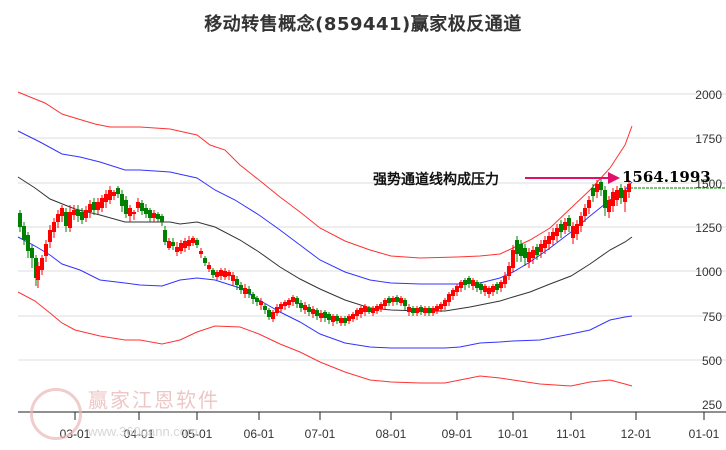  Describe the element at coordinates (708, 250) in the screenshot. I see `y-axis-labels: 2000 1750 1500 1250 1000 750 500 250` at that location.